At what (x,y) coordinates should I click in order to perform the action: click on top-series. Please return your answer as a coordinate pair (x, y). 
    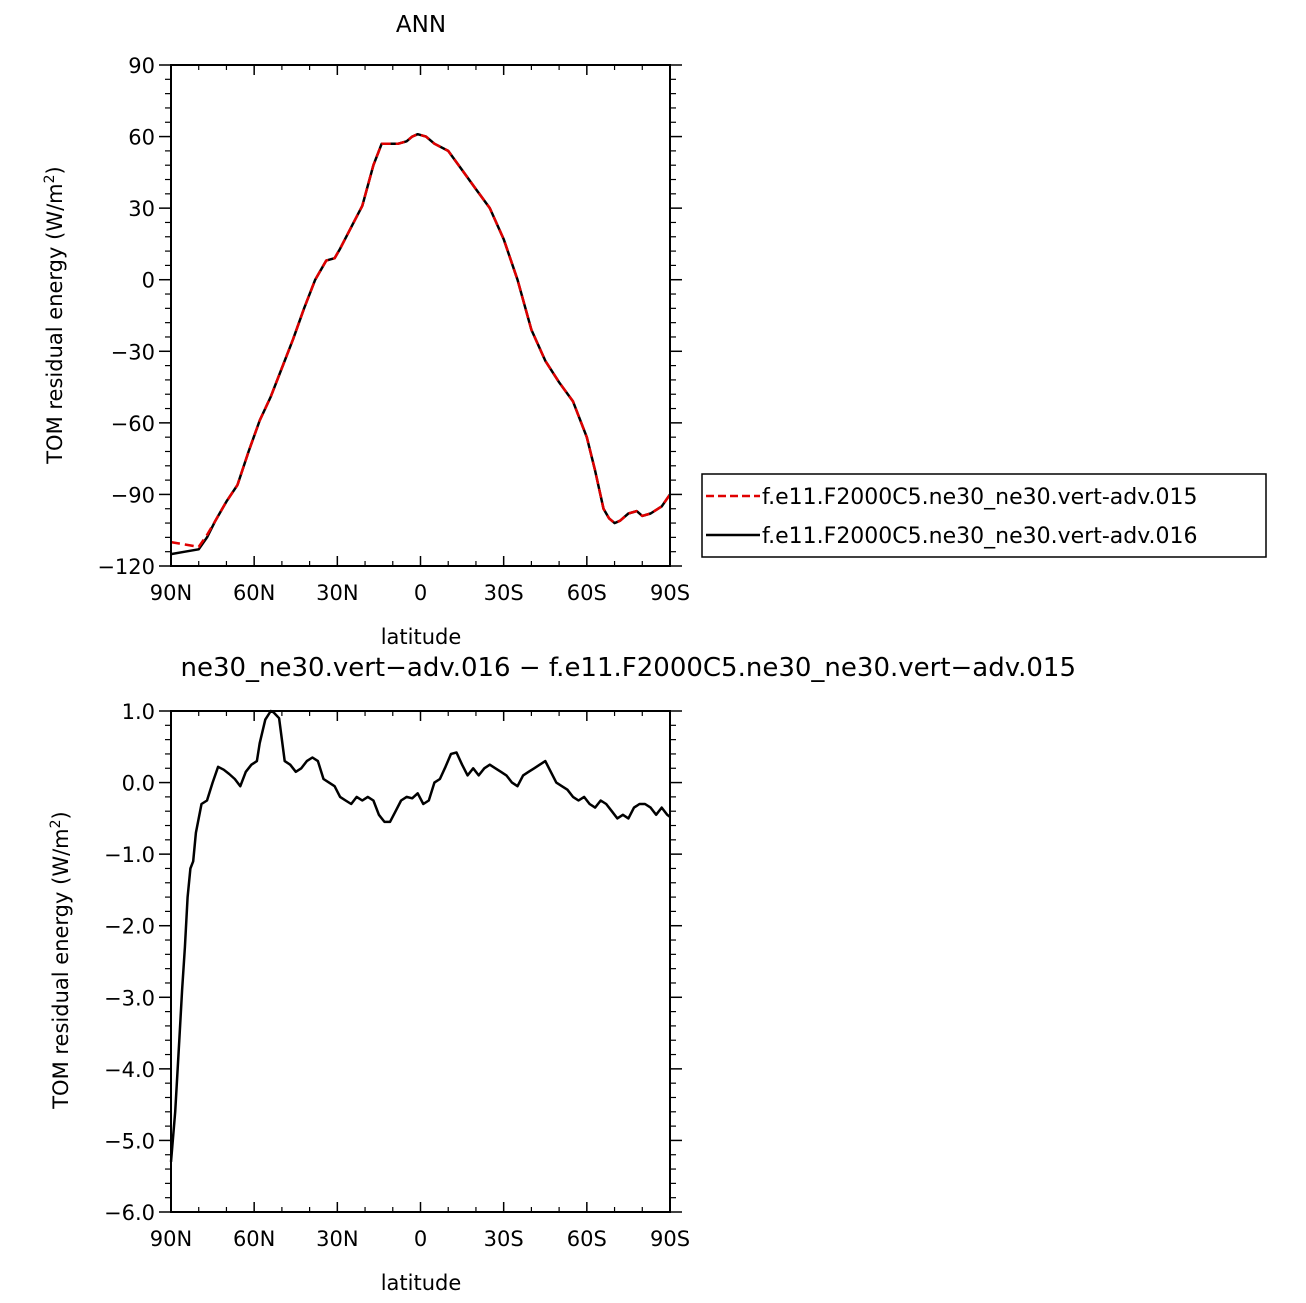
    Looking at the image, I should click on (421, 344).